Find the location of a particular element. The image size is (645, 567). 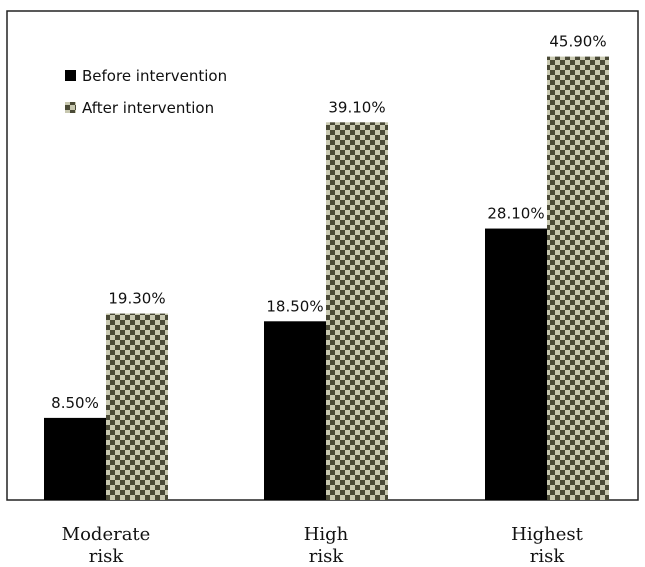

legend-swatch-after is located at coordinates (70, 107).